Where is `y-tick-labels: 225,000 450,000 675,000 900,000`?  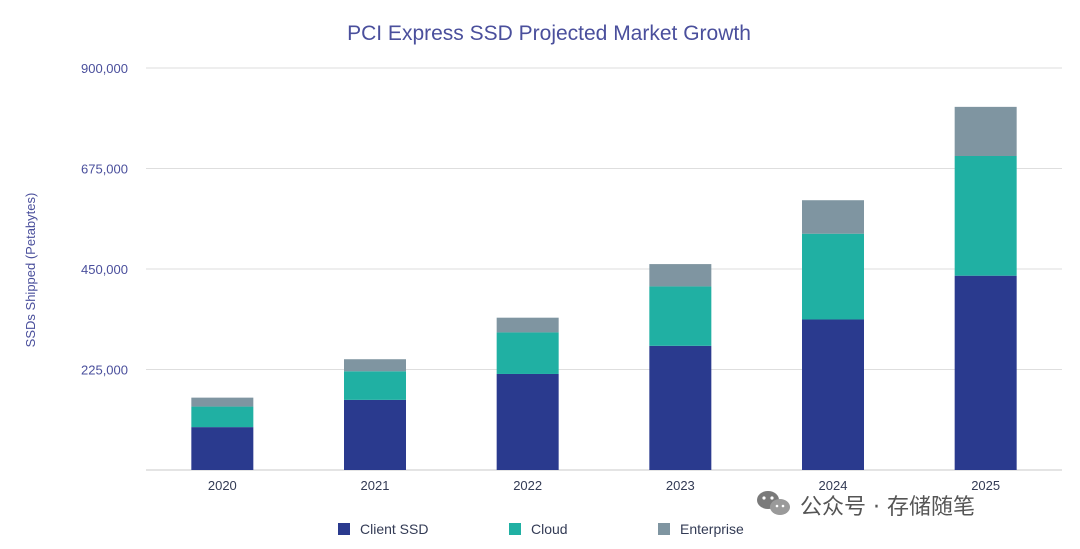 y-tick-labels: 225,000 450,000 675,000 900,000 is located at coordinates (104, 219).